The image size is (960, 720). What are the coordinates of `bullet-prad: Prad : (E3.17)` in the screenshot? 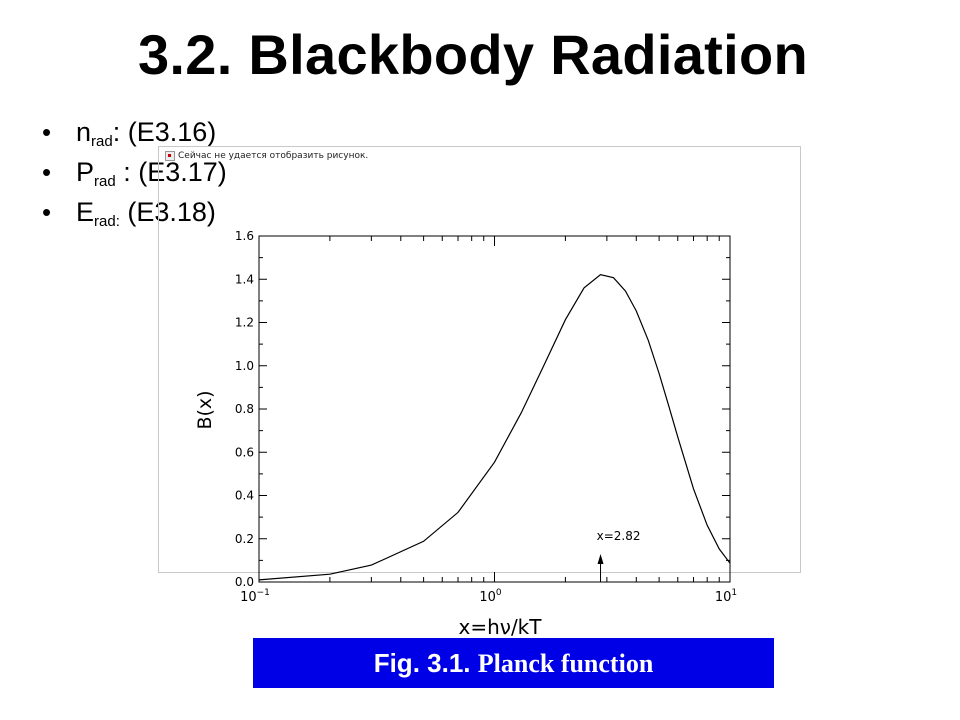 It's located at (134, 172).